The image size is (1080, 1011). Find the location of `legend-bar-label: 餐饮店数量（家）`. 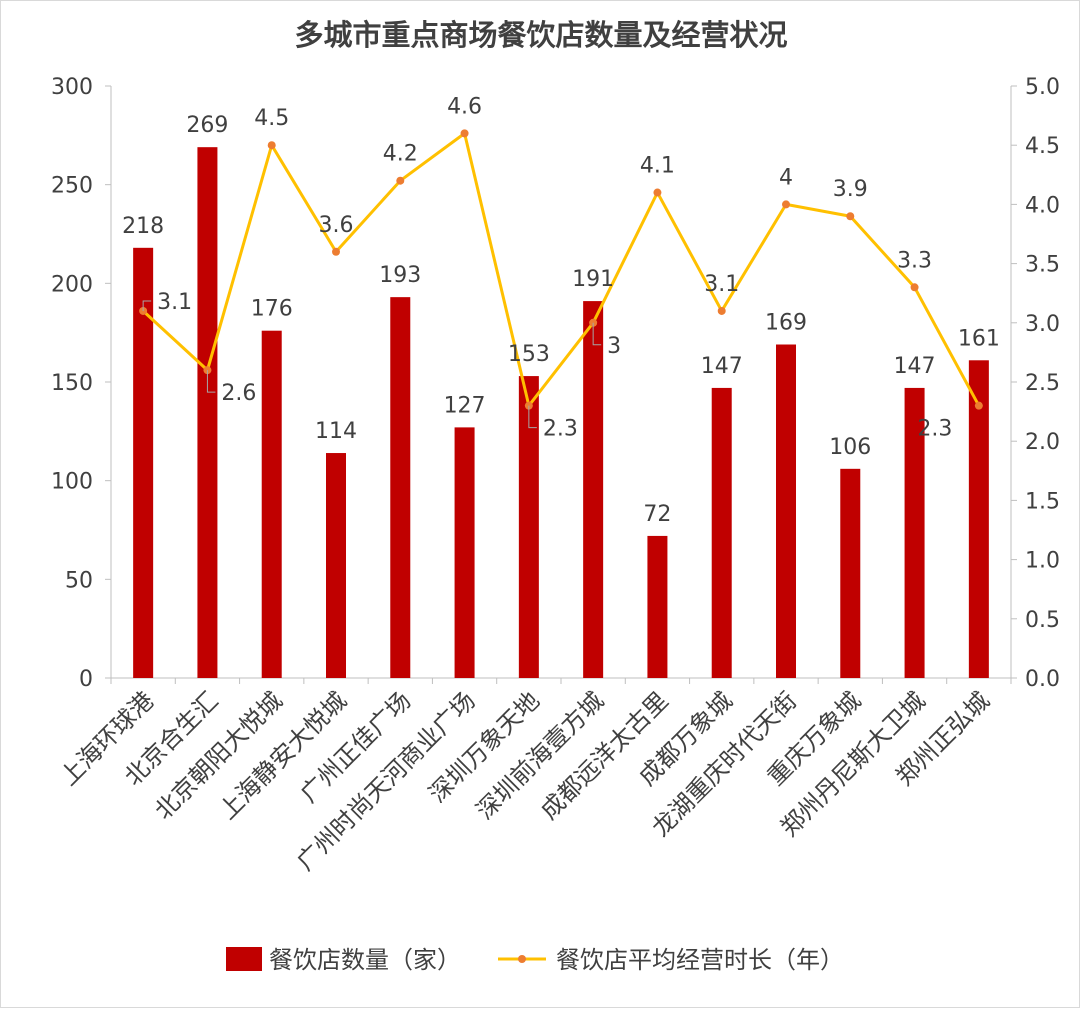

legend-bar-label: 餐饮店数量（家） is located at coordinates (365, 960).